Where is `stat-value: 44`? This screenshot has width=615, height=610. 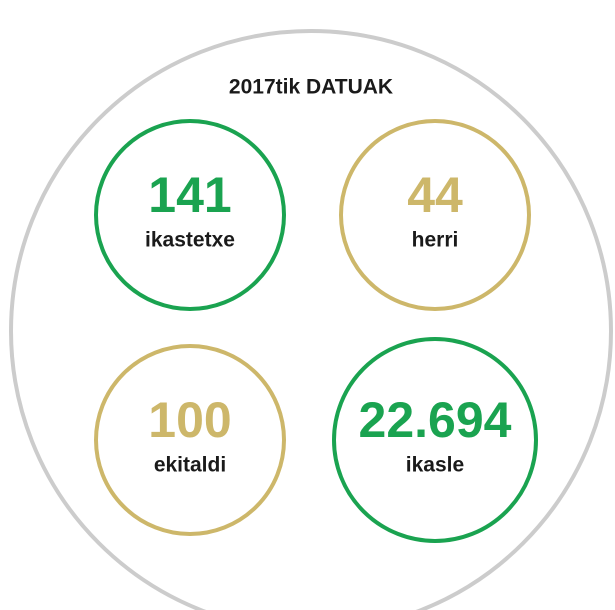
stat-value: 44 is located at coordinates (435, 195).